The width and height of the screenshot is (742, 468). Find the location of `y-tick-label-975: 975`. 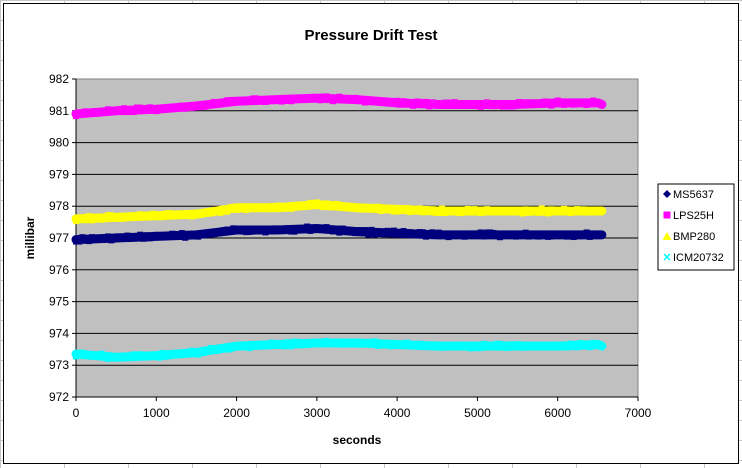

y-tick-label-975: 975 is located at coordinates (59, 302).